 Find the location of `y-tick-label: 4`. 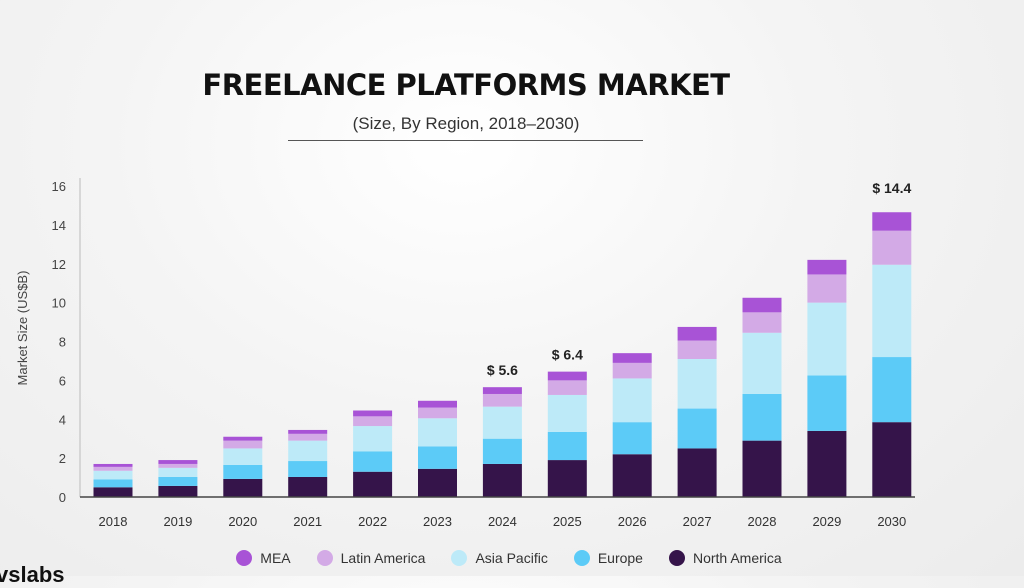

y-tick-label: 4 is located at coordinates (62, 419).